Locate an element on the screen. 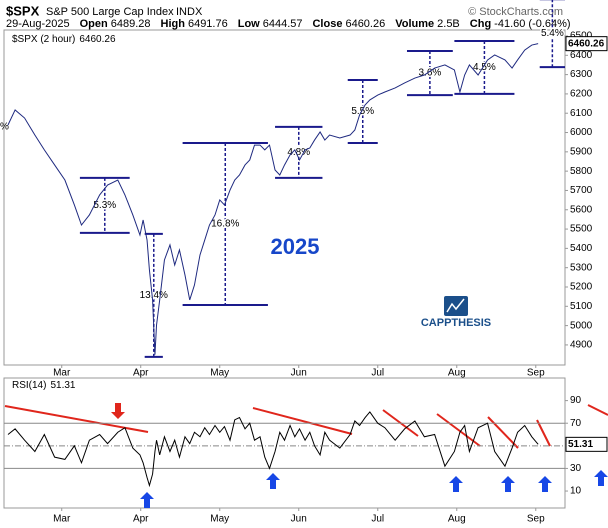 This screenshot has width=608, height=528. stat-label: Low is located at coordinates (249, 24).